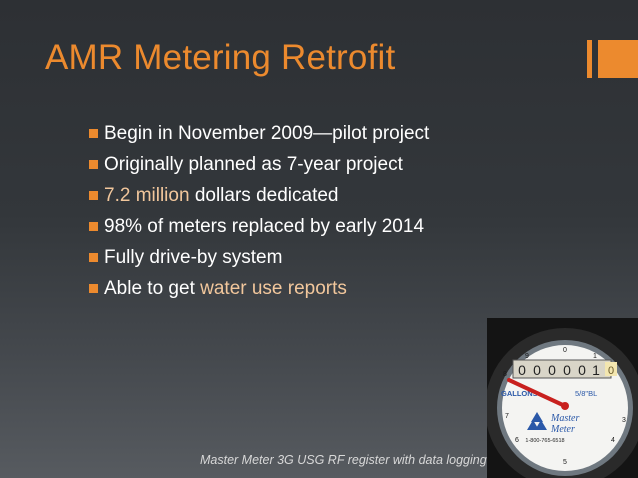 This screenshot has height=478, width=638. What do you see at coordinates (564, 418) in the screenshot?
I see `brand-name-line-1: Master` at bounding box center [564, 418].